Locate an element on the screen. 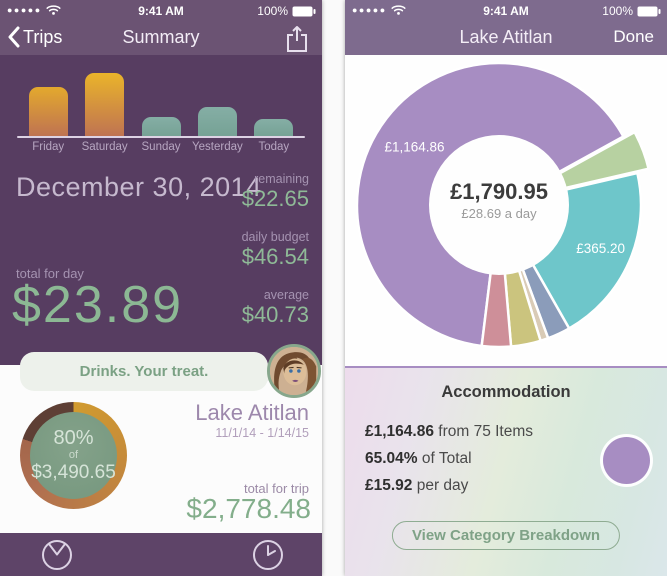 The height and width of the screenshot is (576, 667). trip-progress-center: 80% of $3,490.65 is located at coordinates (73, 455).